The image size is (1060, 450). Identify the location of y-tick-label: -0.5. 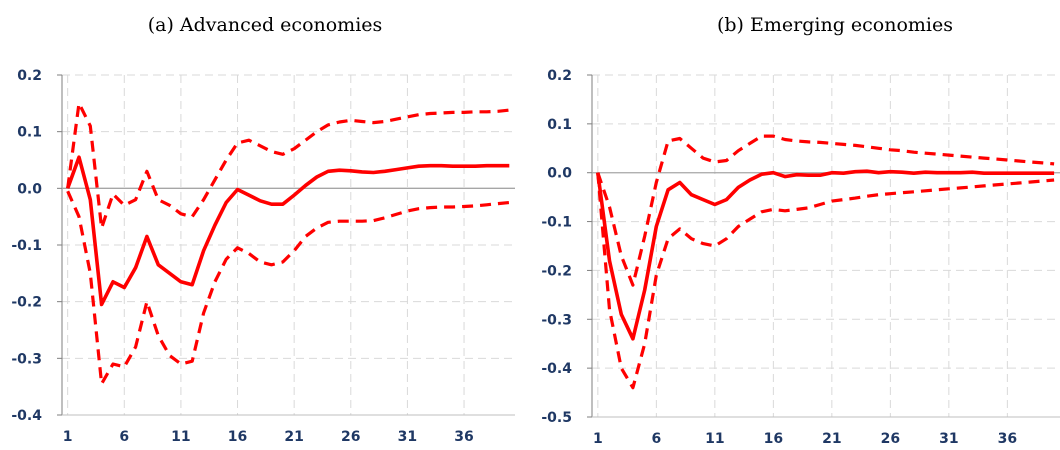
(556, 418).